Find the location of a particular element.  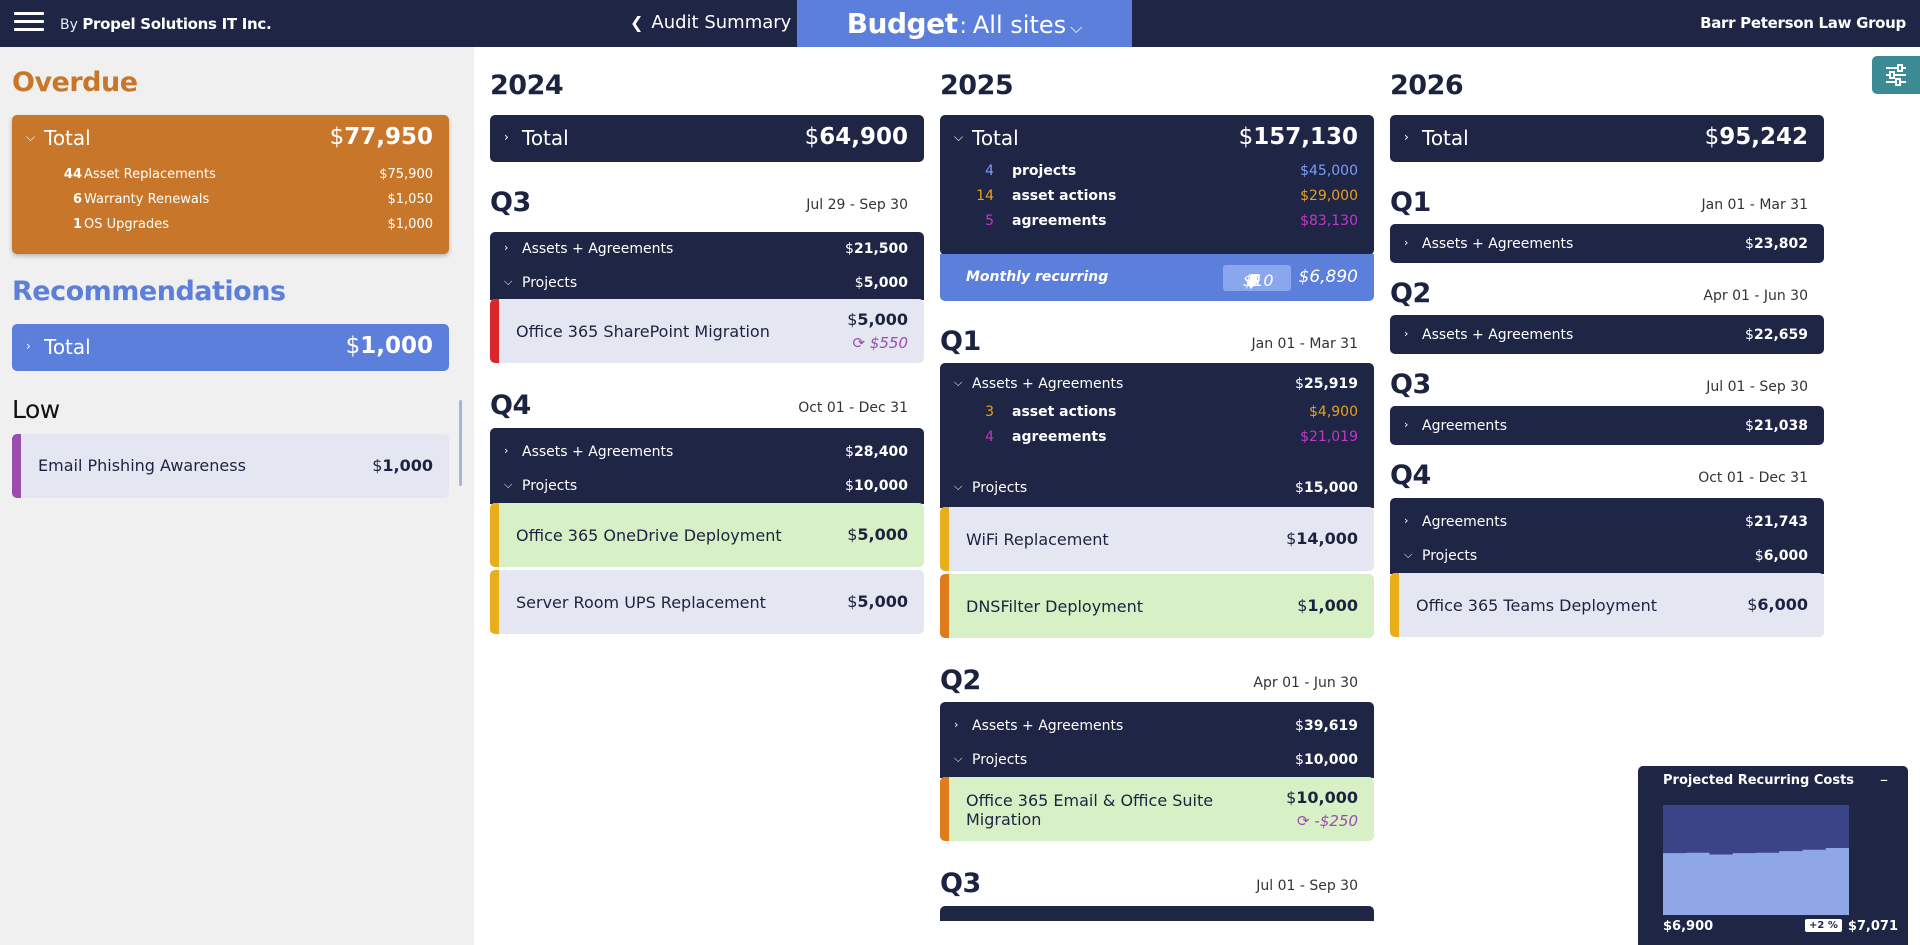

agreements-row: › Agreements $21,038 is located at coordinates (1606, 426).